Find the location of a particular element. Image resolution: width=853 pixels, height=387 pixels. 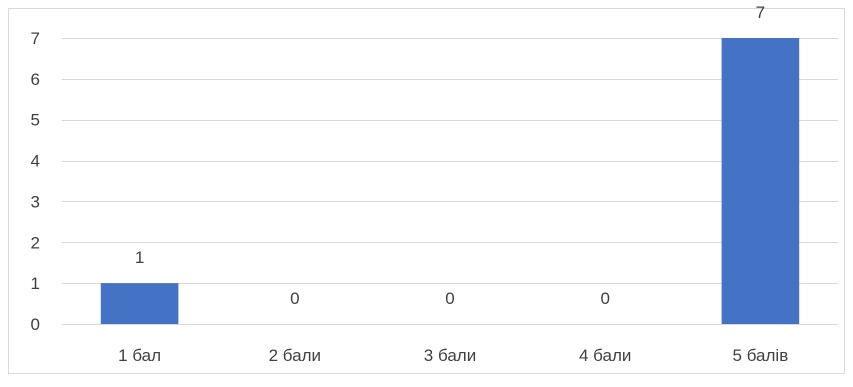

y-tick-label: 0 is located at coordinates (35, 324).